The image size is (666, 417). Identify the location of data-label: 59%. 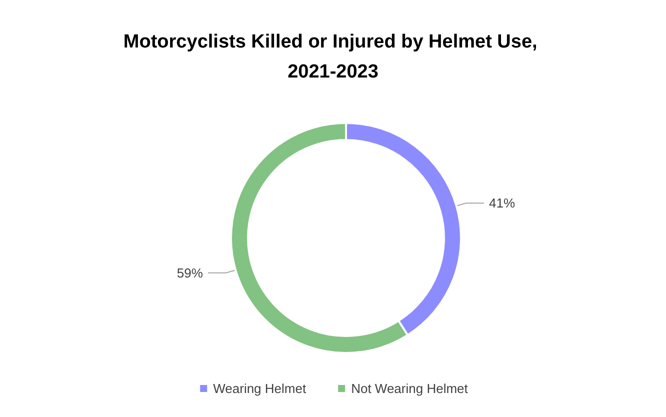
(190, 272).